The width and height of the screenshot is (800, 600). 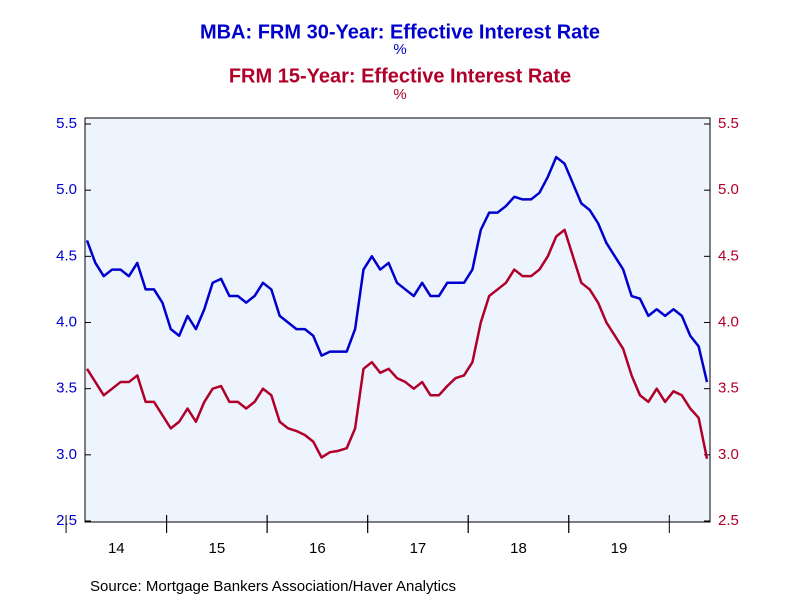 I want to click on y2-tick-label: 5.5, so click(x=728, y=123).